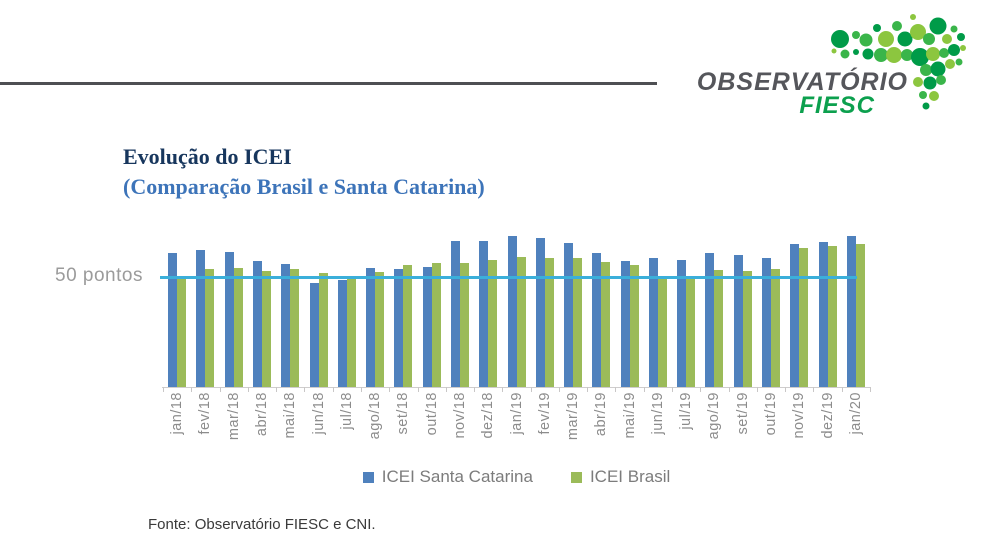 The height and width of the screenshot is (553, 988). I want to click on x-label-slot: nov/19, so click(799, 424).